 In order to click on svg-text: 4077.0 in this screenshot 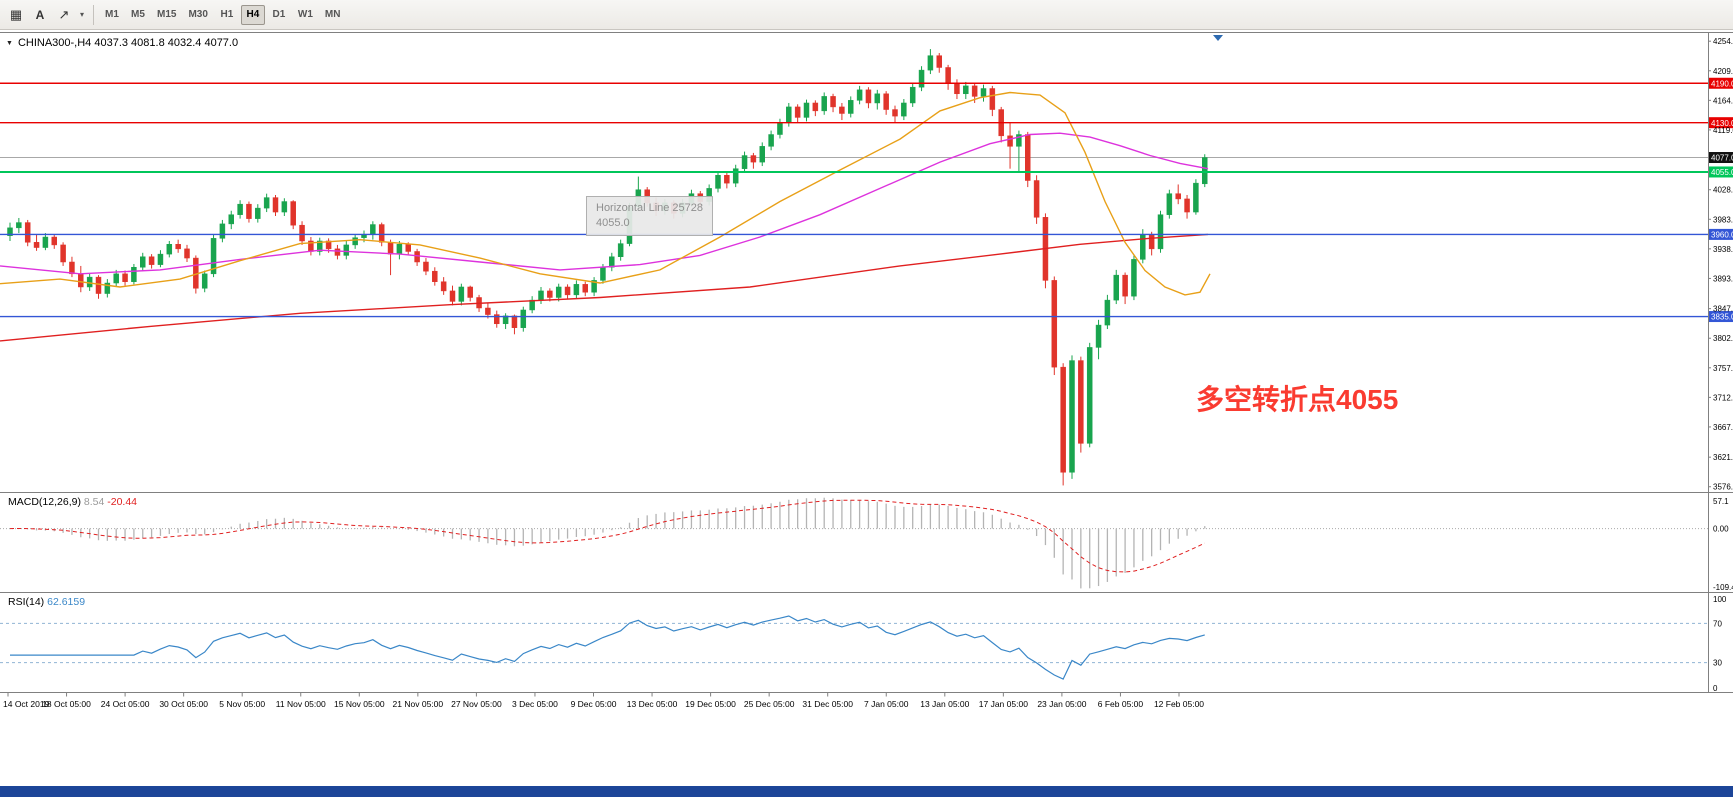, I will do `click(1722, 158)`.